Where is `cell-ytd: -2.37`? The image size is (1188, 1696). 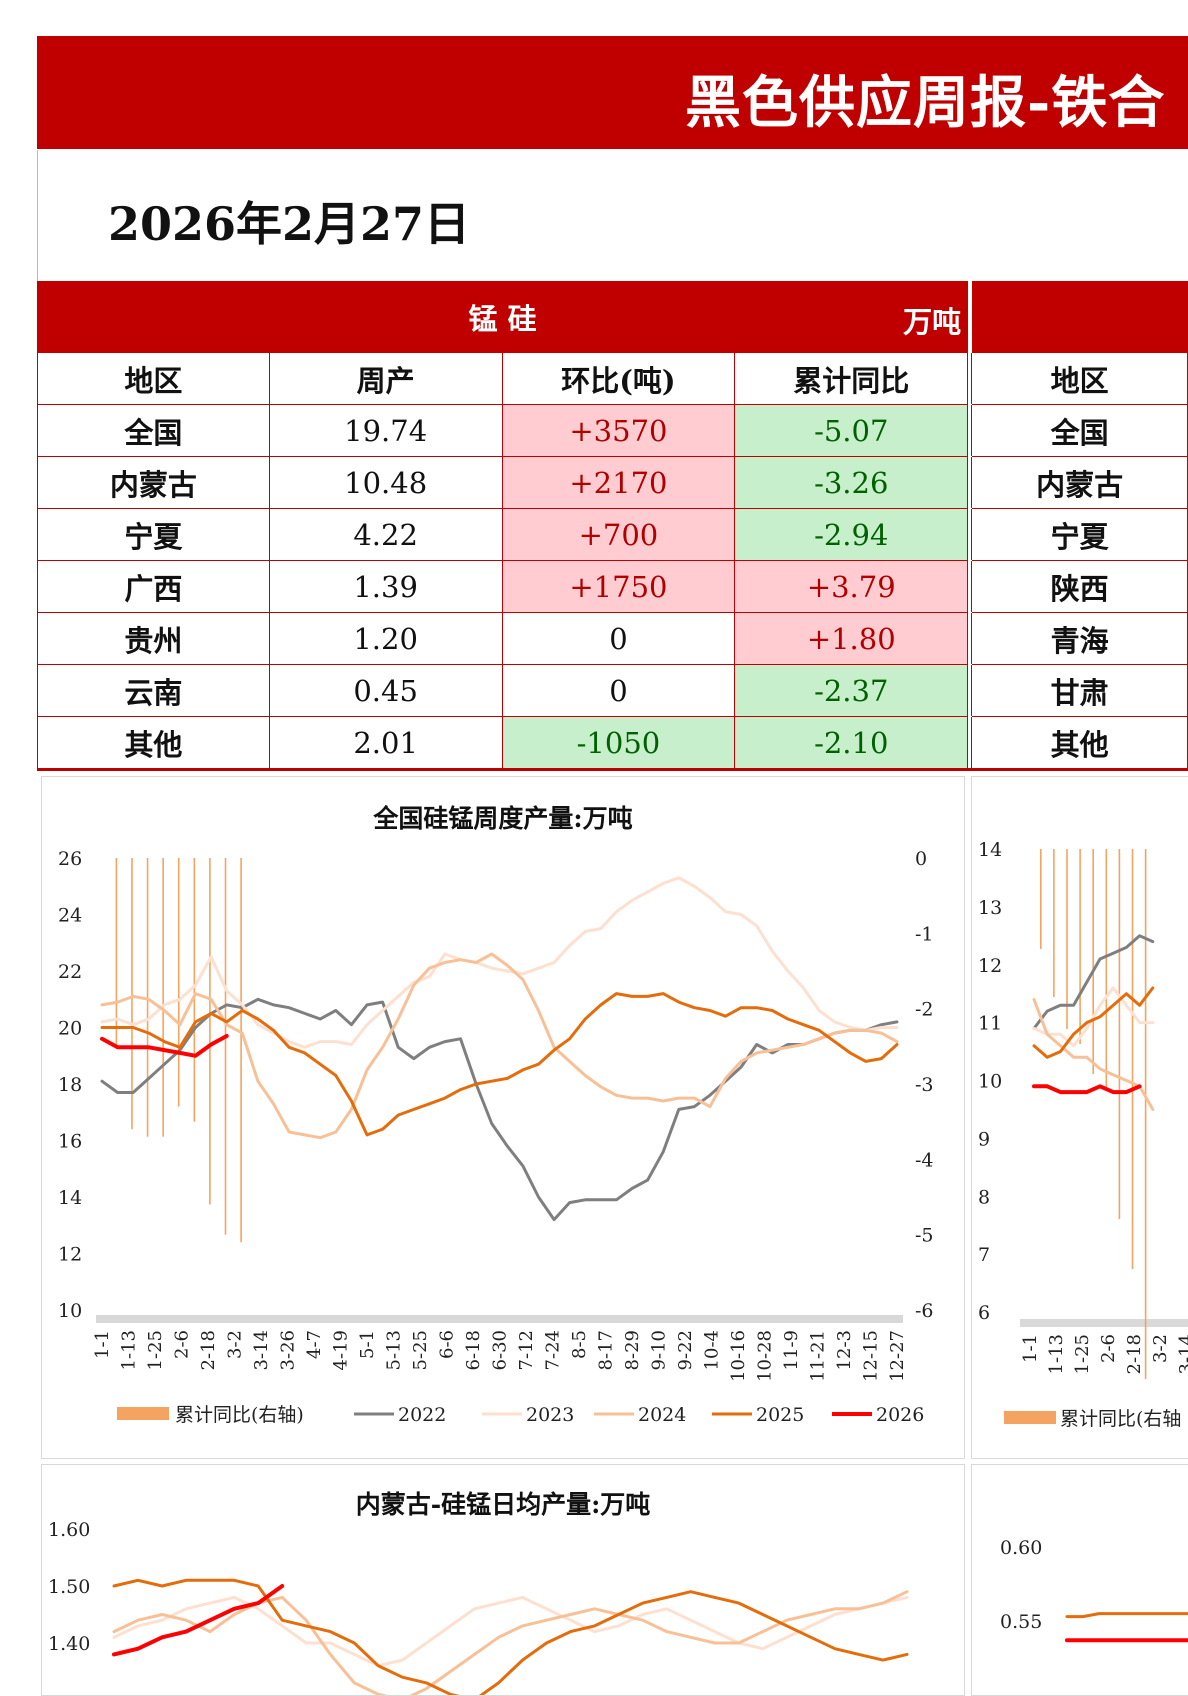 cell-ytd: -2.37 is located at coordinates (851, 690).